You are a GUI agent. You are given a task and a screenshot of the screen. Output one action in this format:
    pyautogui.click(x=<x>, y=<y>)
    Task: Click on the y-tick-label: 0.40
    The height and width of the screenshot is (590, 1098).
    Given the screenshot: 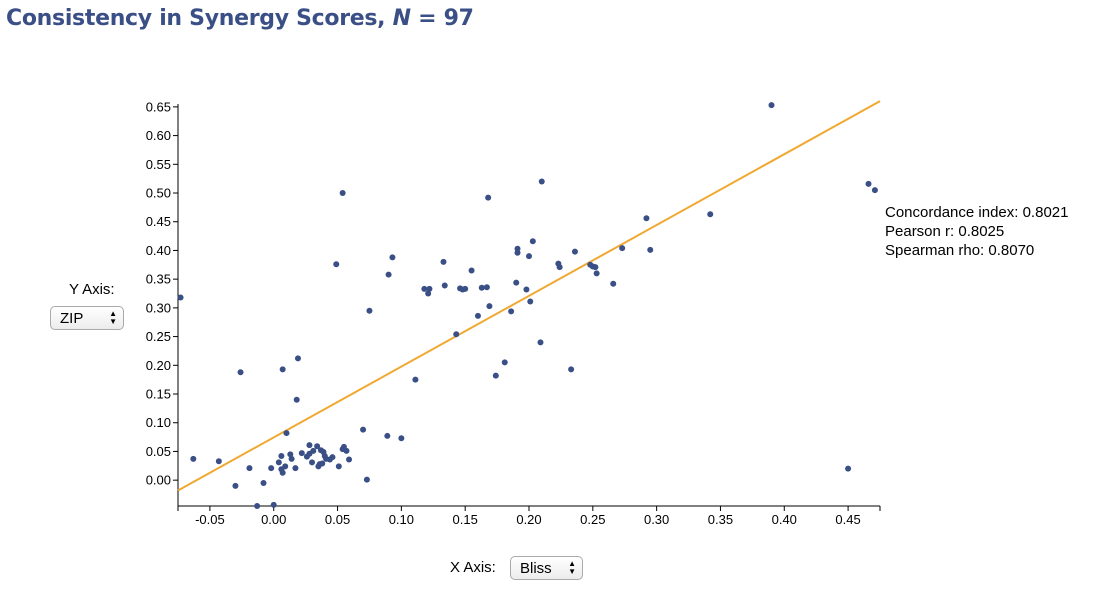 What is the action you would take?
    pyautogui.click(x=158, y=250)
    